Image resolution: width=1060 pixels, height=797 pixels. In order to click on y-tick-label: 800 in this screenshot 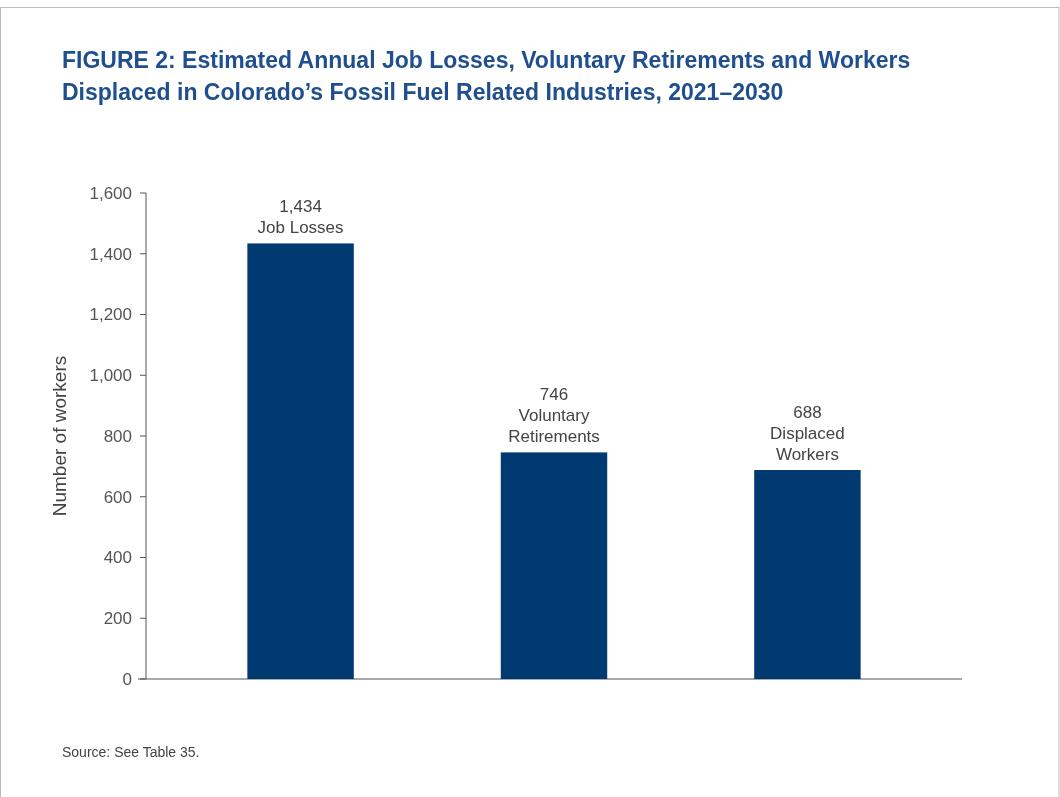, I will do `click(117, 436)`.